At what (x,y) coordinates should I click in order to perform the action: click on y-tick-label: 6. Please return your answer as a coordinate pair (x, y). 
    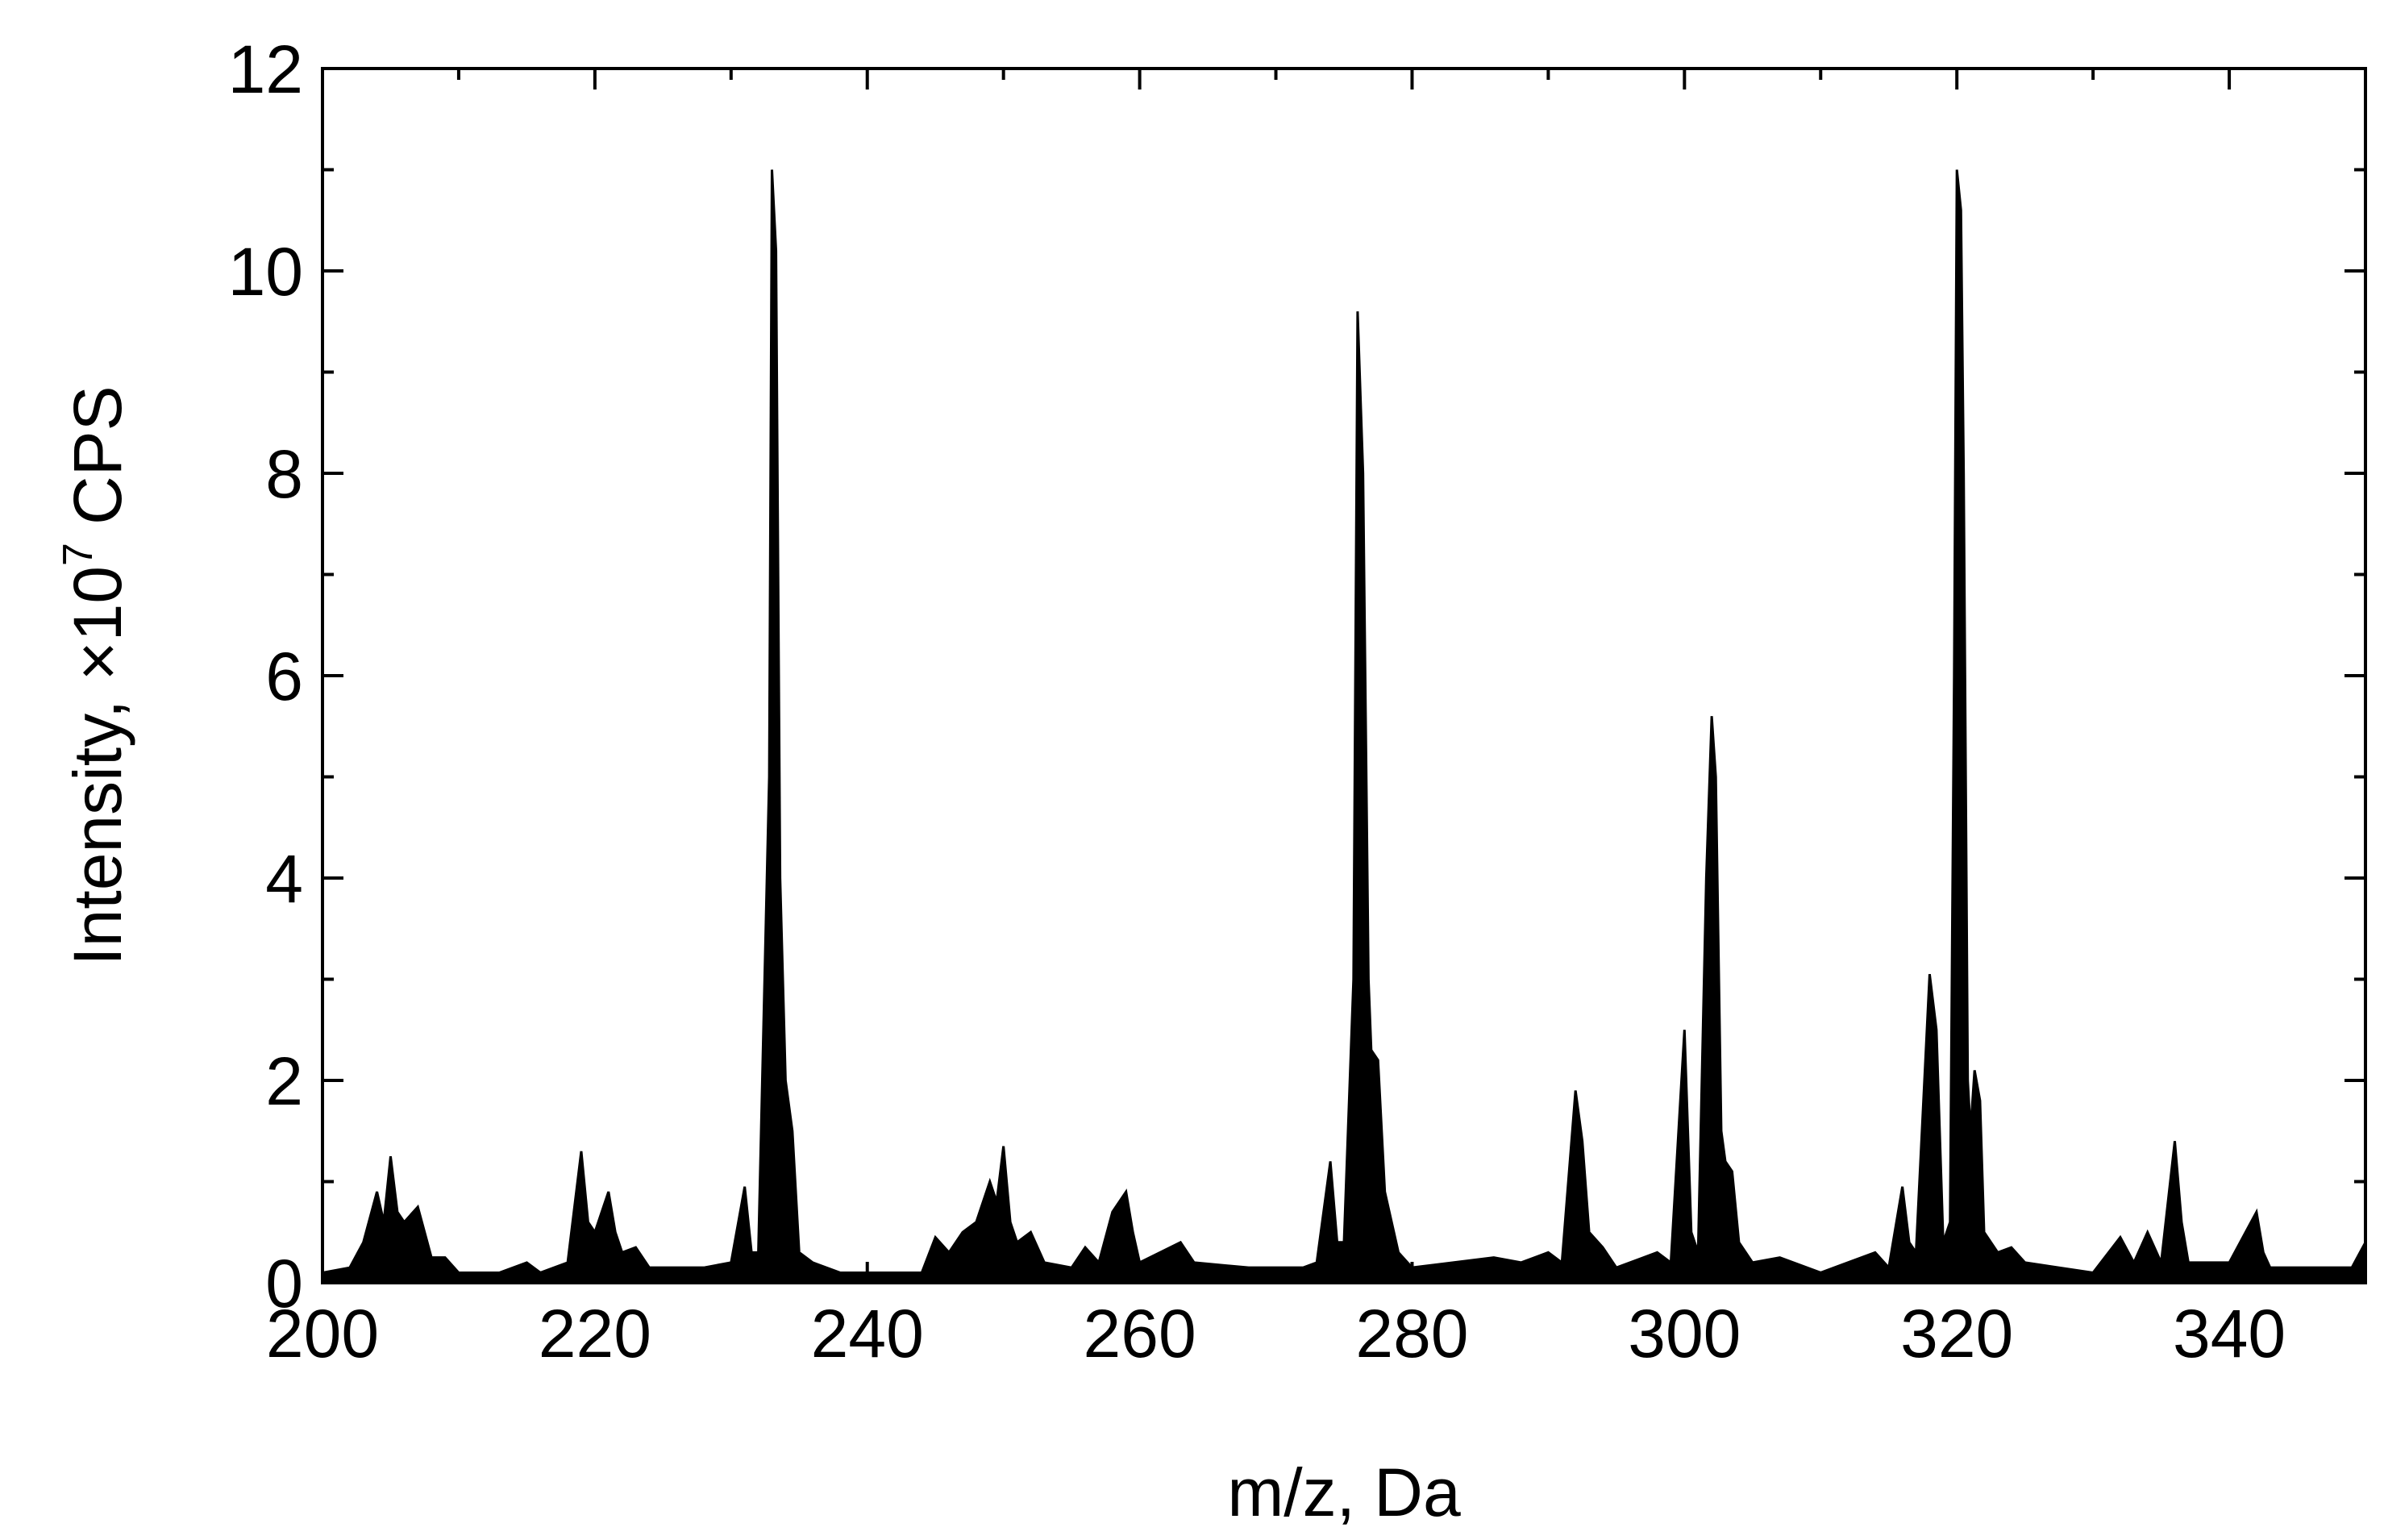
    Looking at the image, I should click on (284, 676).